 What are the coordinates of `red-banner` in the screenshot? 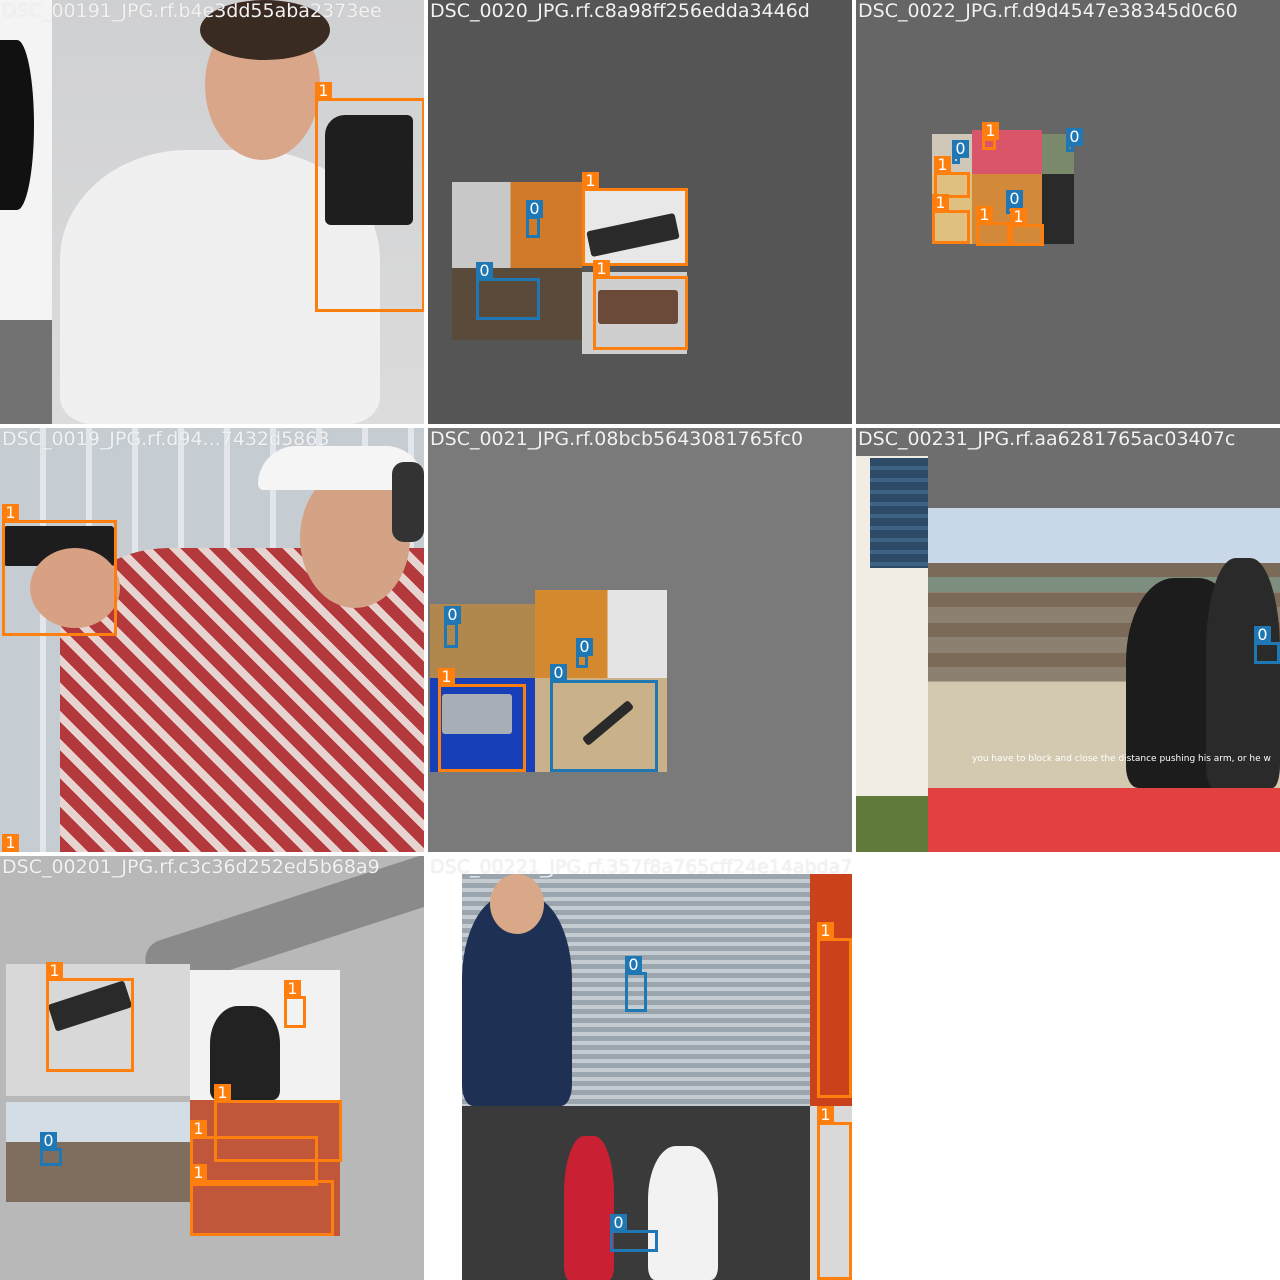 It's located at (1104, 820).